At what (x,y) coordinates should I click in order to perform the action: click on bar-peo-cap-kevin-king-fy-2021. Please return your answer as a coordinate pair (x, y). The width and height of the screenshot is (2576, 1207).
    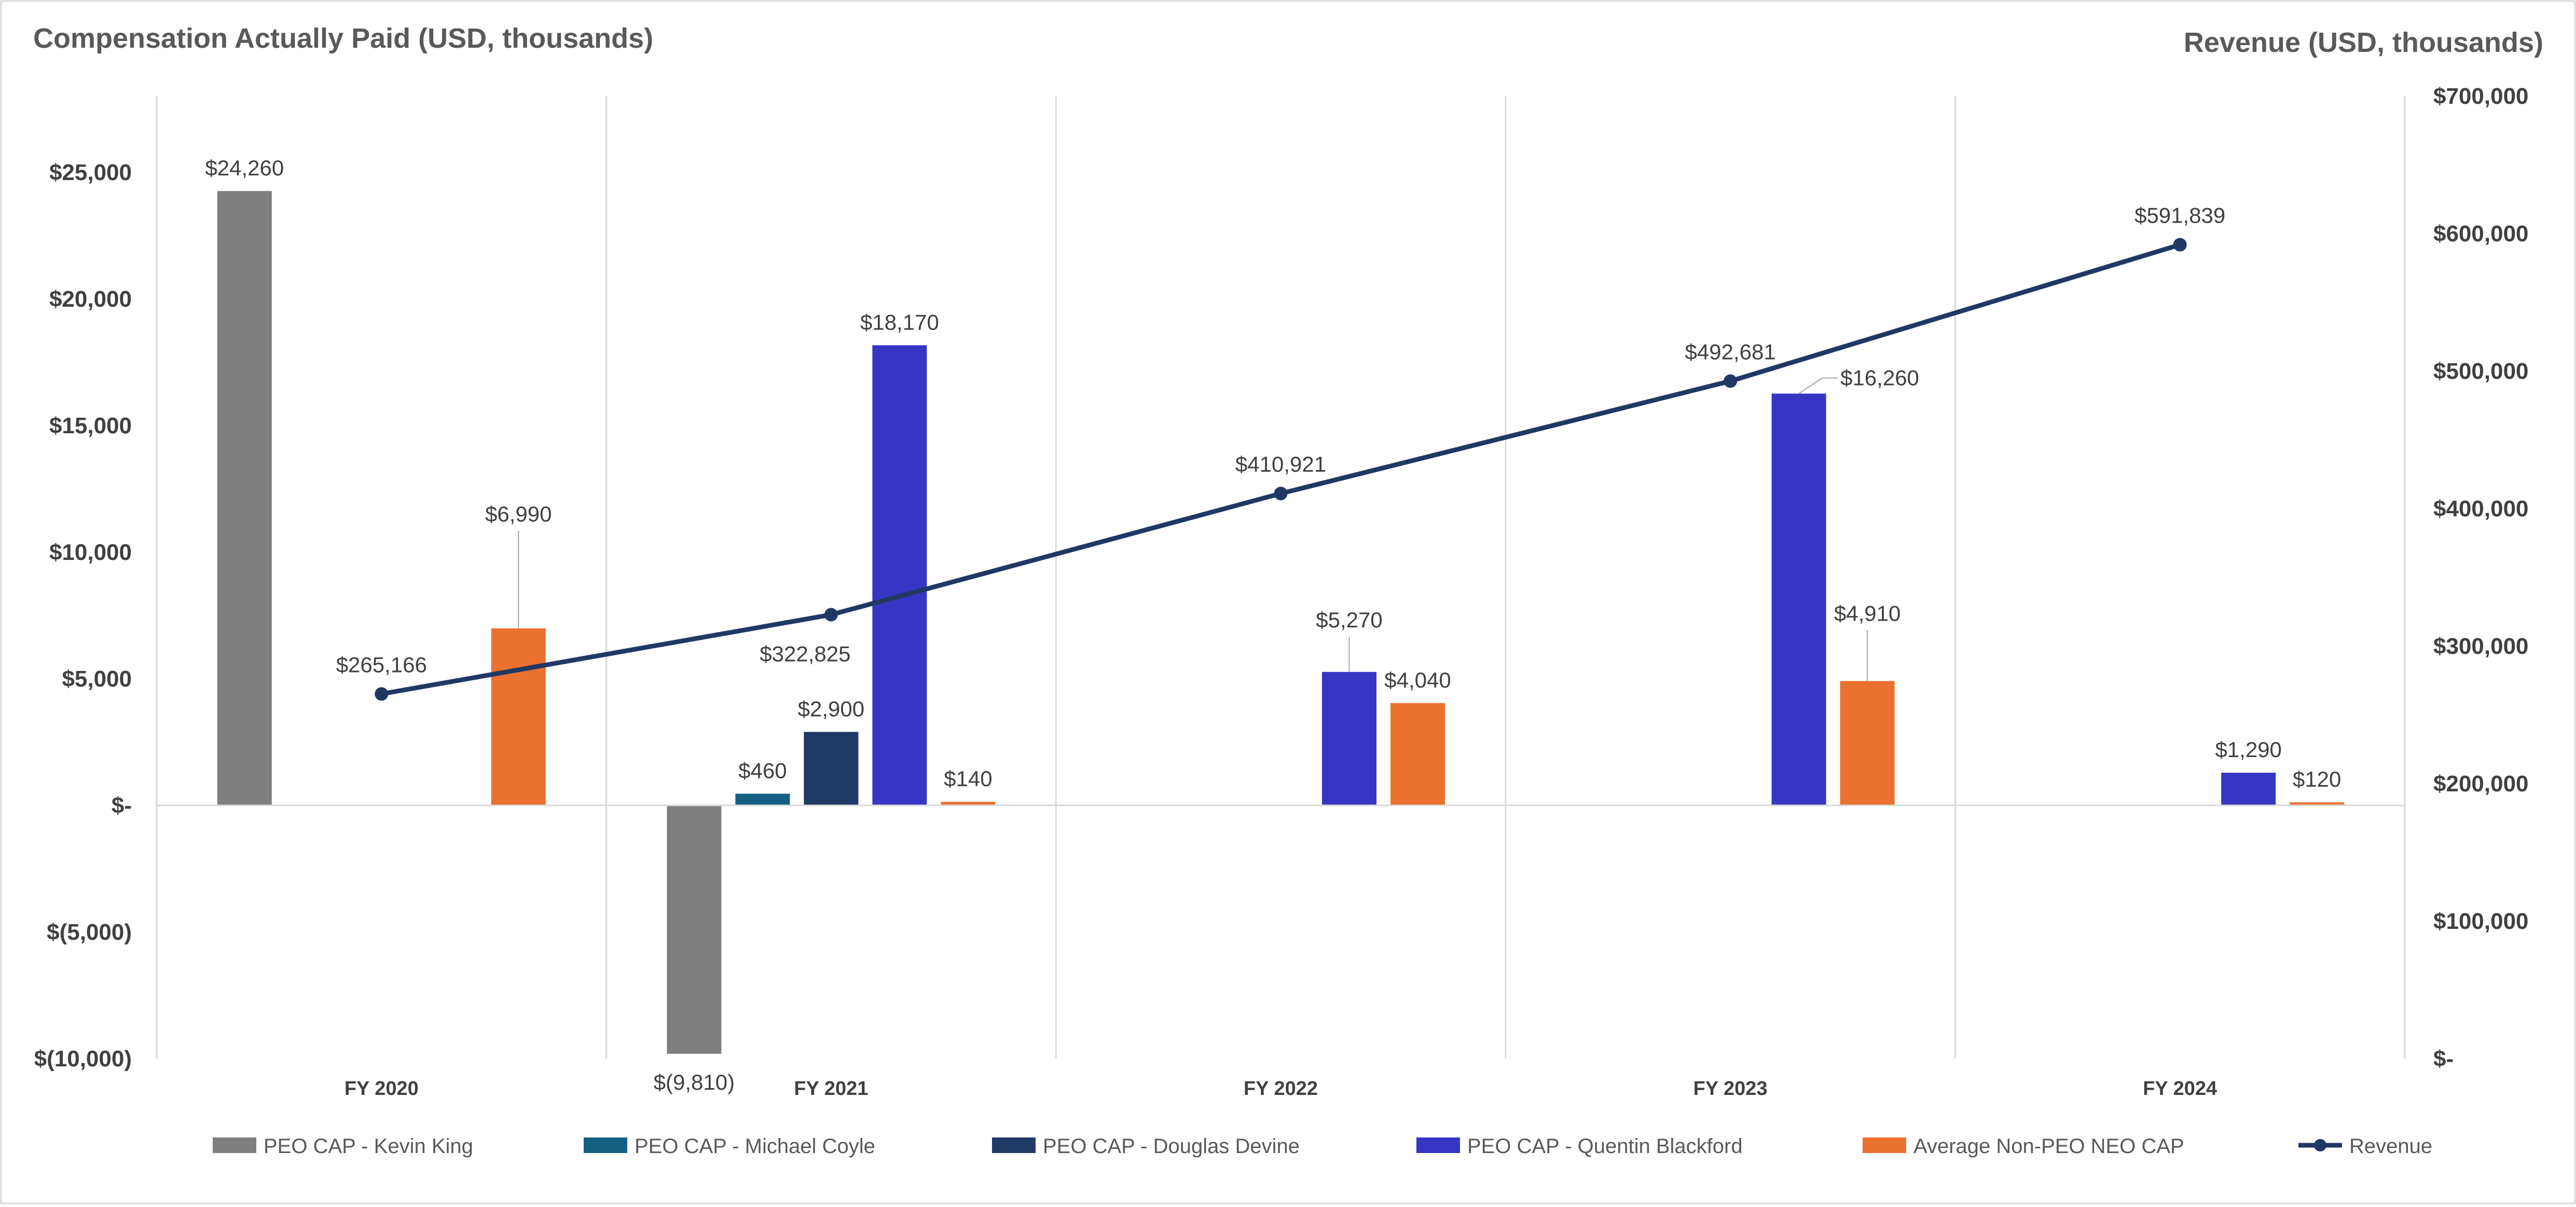
    Looking at the image, I should click on (694, 929).